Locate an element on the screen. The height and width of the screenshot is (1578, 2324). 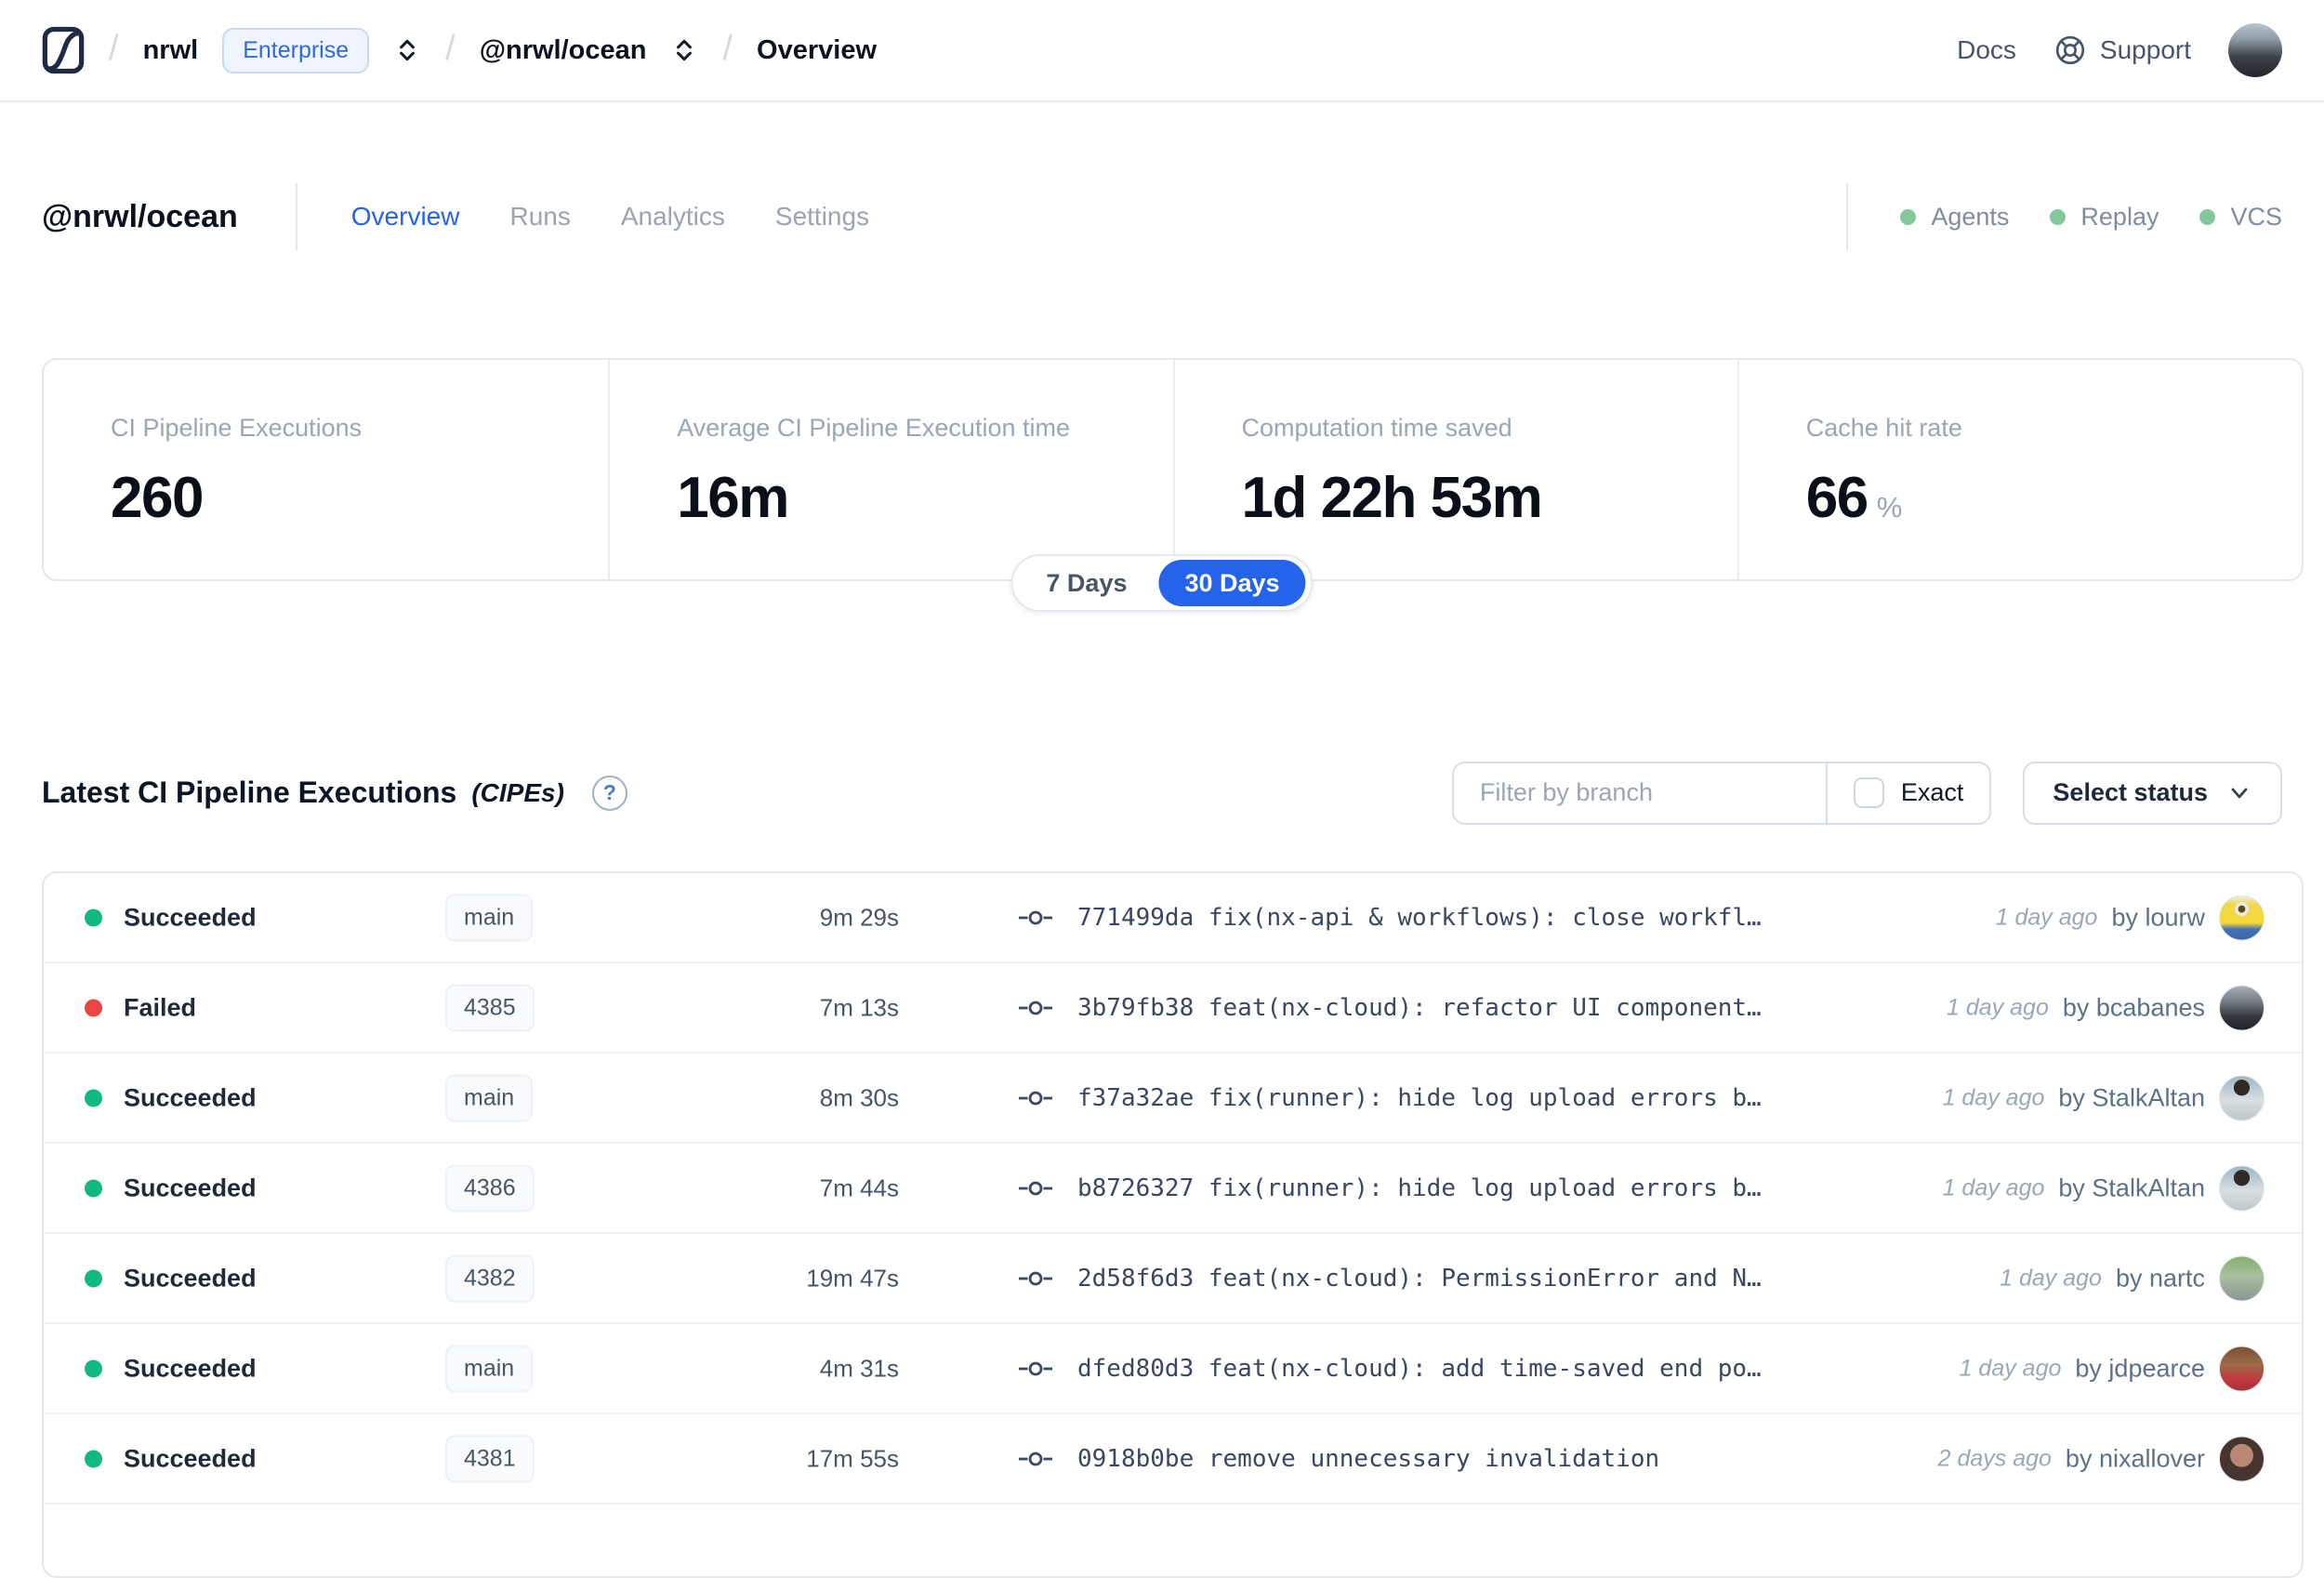
help-icon: ? is located at coordinates (609, 793).